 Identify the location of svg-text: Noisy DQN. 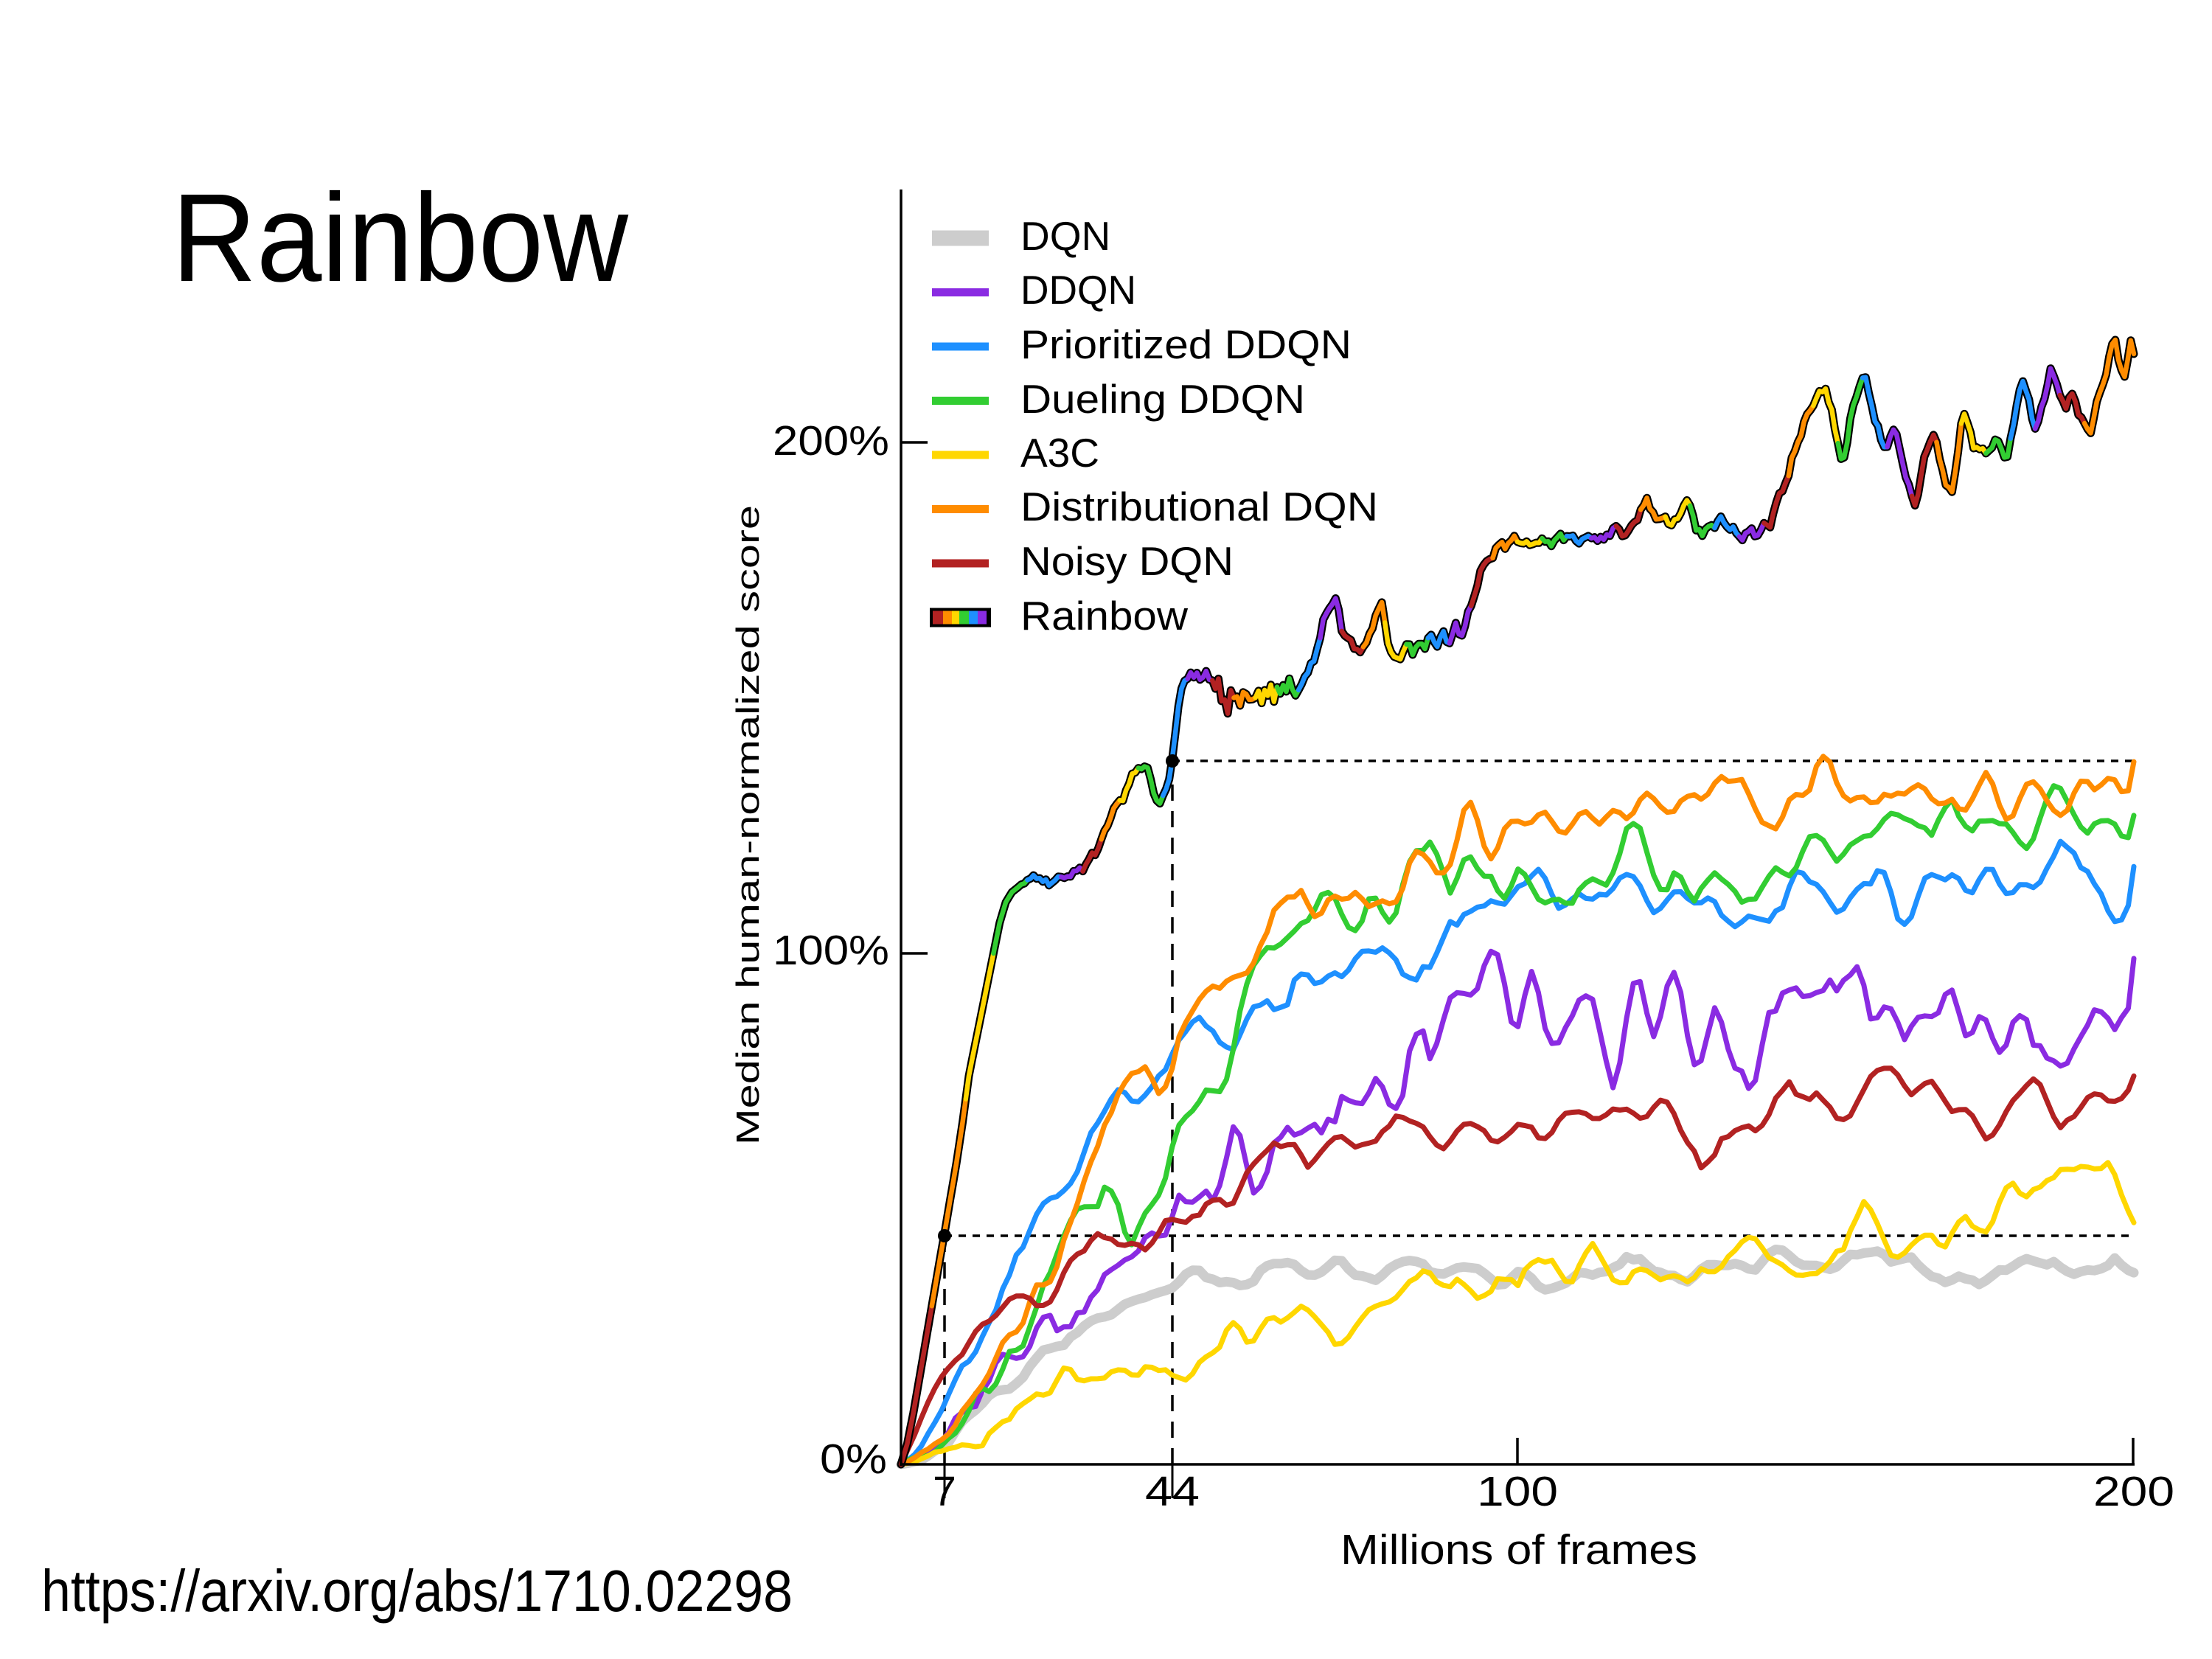
(1127, 561).